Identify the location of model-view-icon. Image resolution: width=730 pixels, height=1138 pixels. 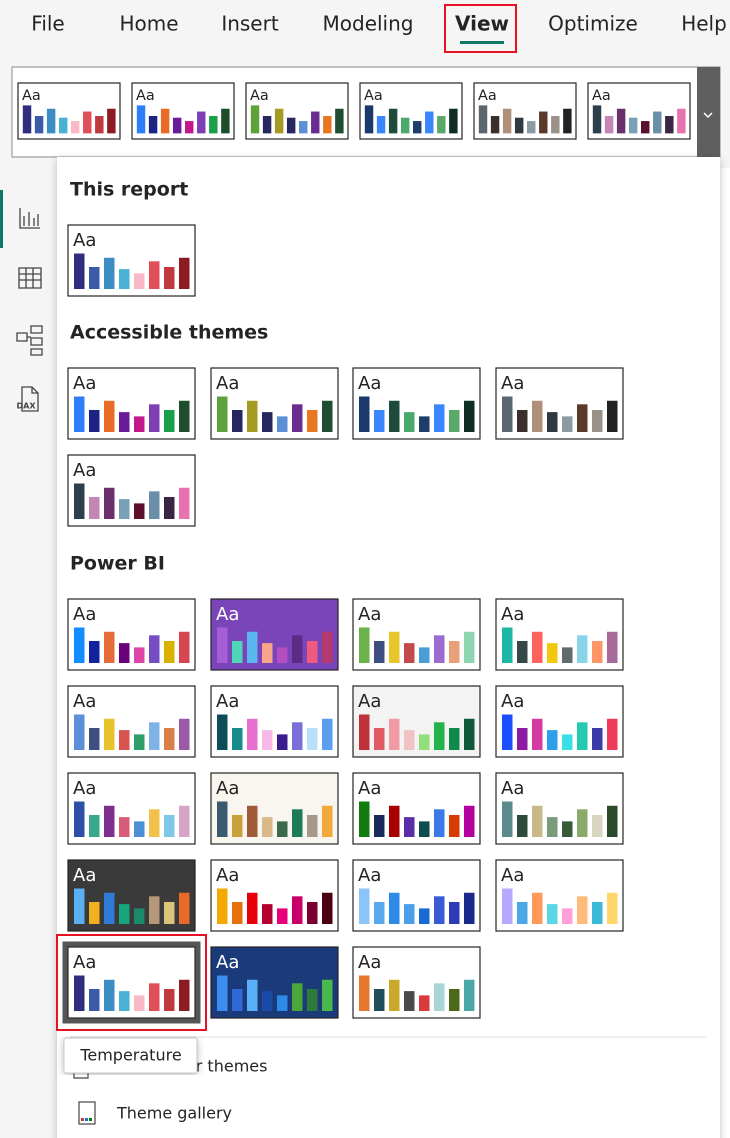
(29, 340).